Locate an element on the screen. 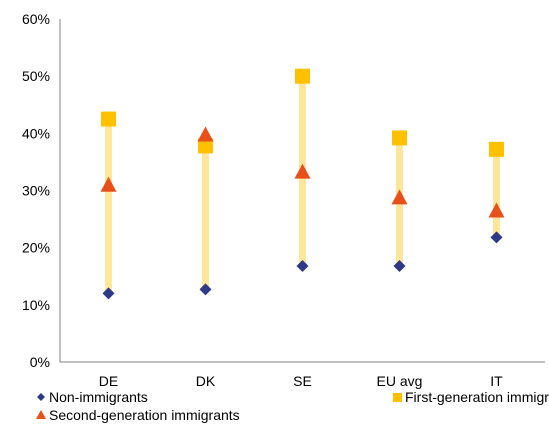 The image size is (549, 427). legend-item-second-generation: Second-generation immigrants is located at coordinates (138, 415).